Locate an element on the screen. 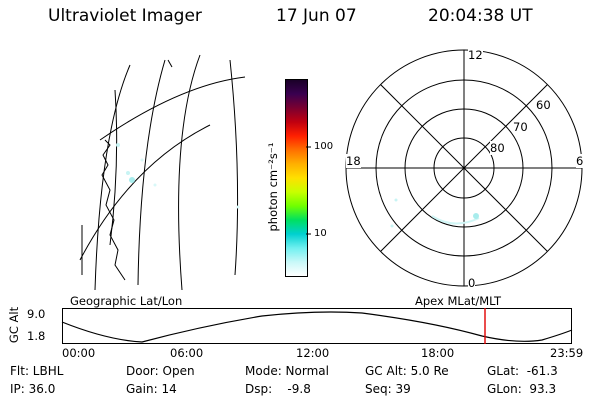 This screenshot has height=400, width=600. mlt-label-18: 18 is located at coordinates (353, 161).